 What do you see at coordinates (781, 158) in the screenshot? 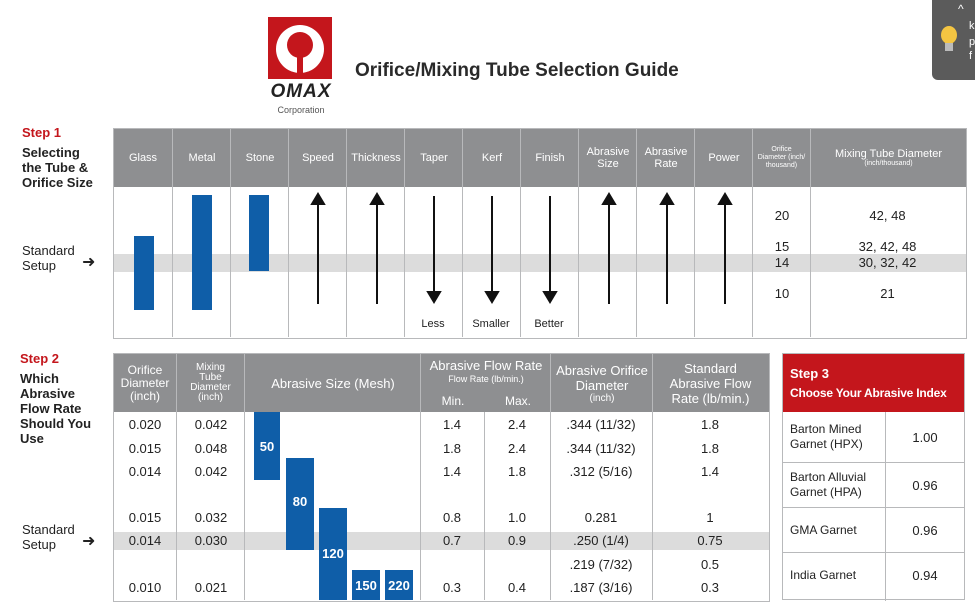
I see `hdr-orifice-diameter: Orifice Diameter (inch/ thousand)` at bounding box center [781, 158].